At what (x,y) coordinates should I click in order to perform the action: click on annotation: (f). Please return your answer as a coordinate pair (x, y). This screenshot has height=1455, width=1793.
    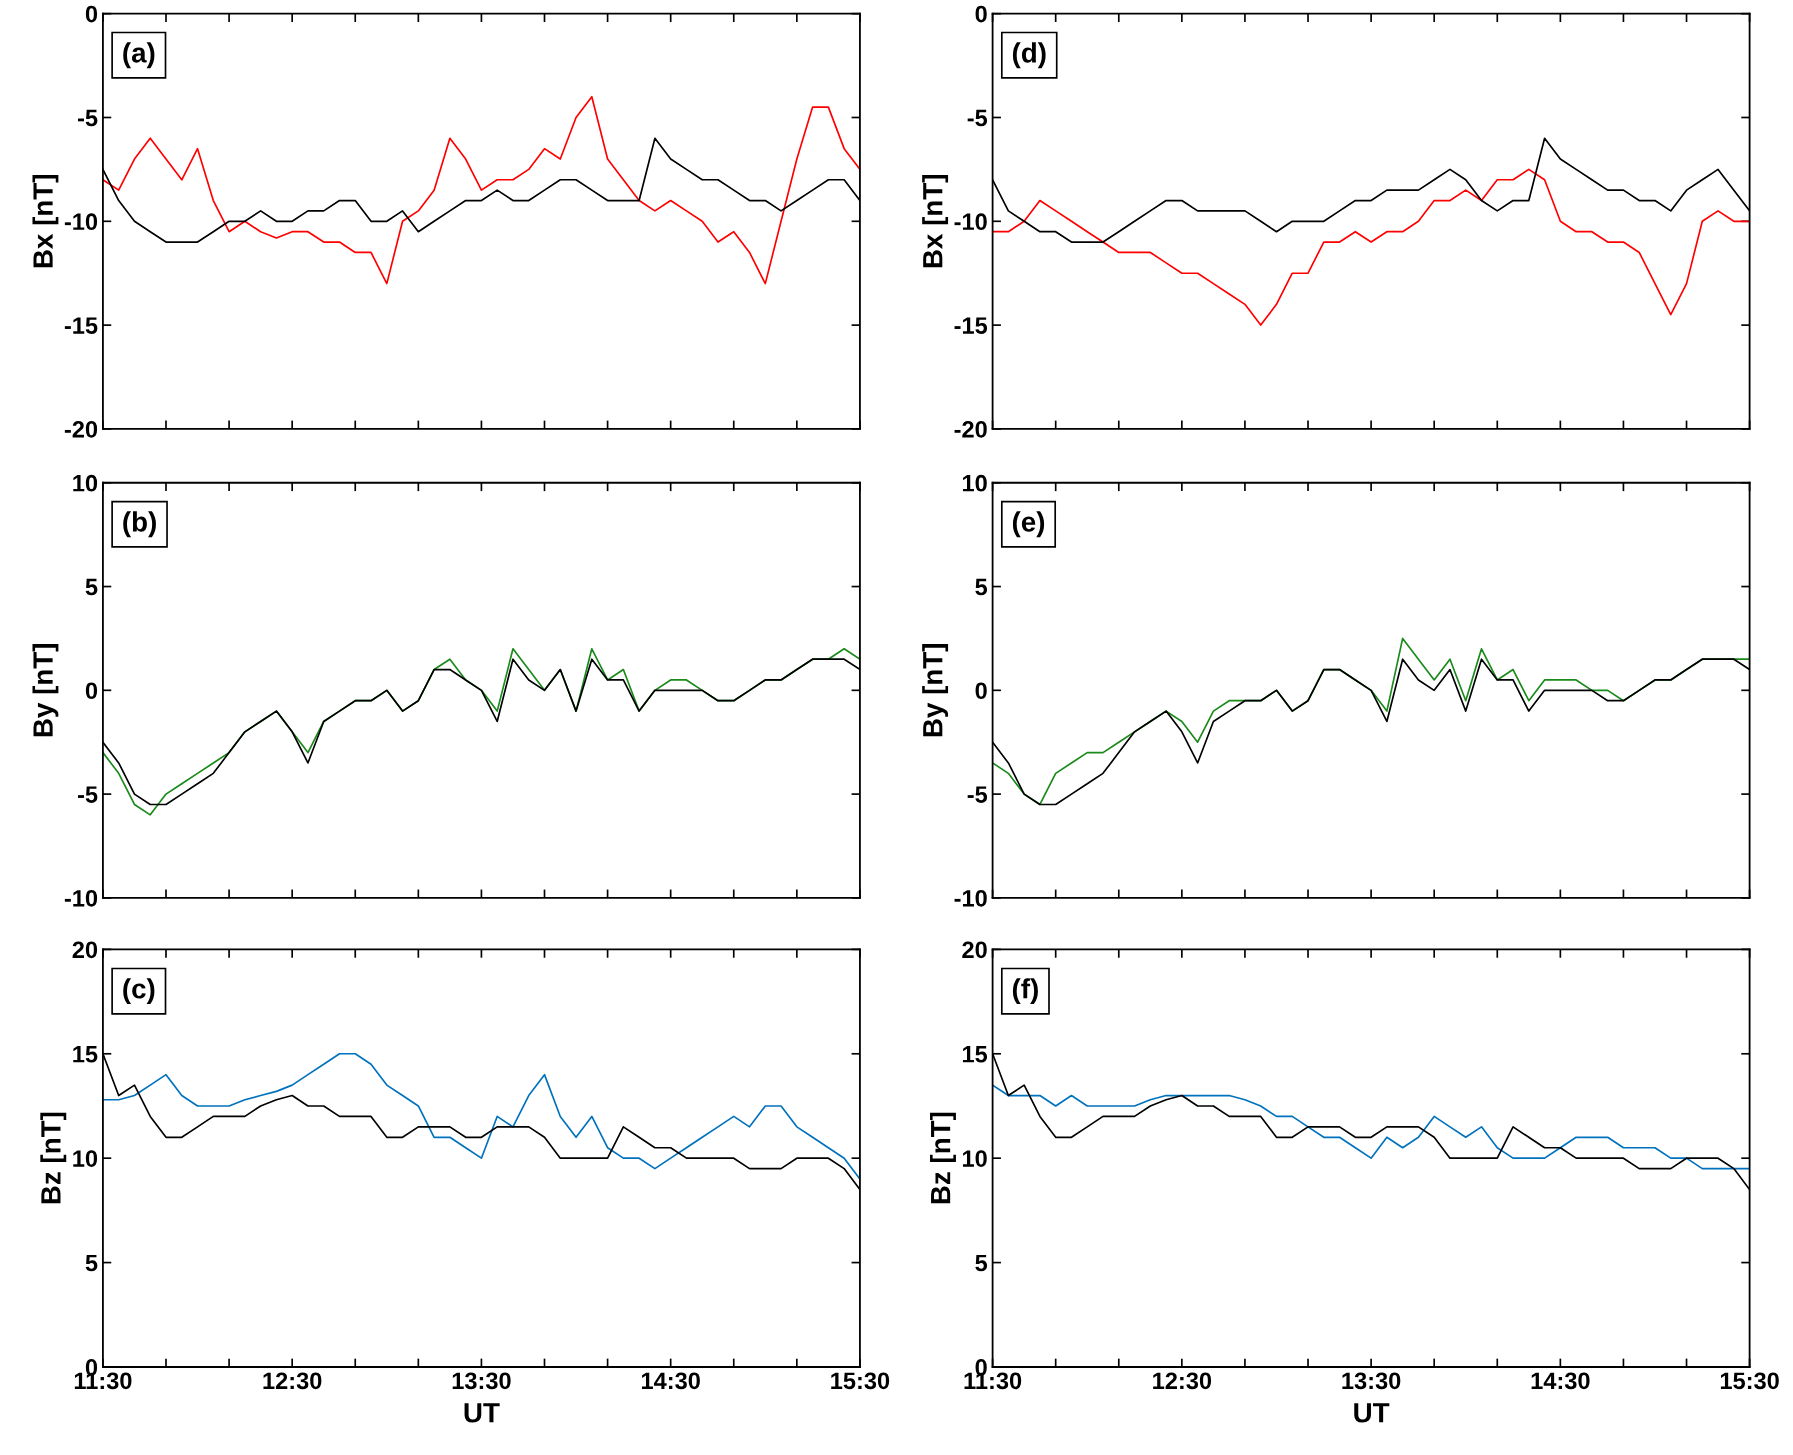
    Looking at the image, I should click on (1025, 991).